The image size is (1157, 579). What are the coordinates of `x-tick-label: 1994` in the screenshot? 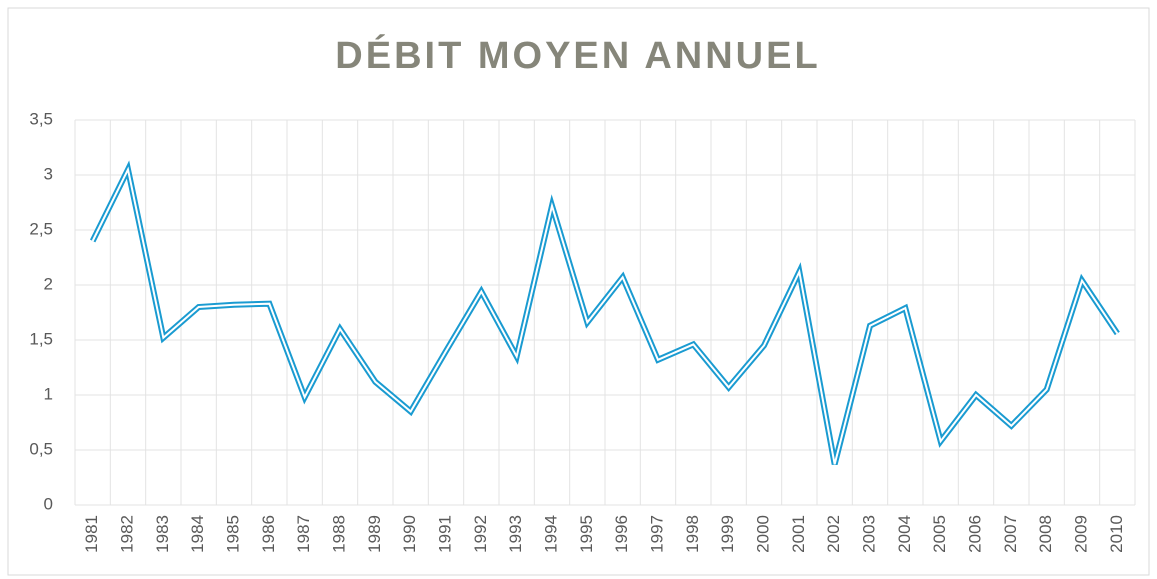 It's located at (550, 534).